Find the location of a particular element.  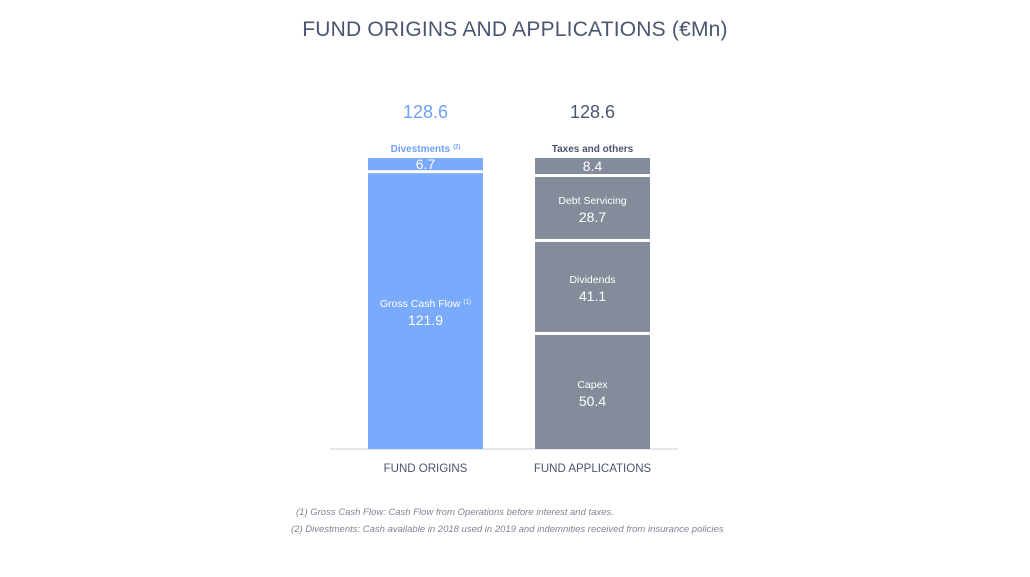

segment-label-debt-servicing: Debt Servicing is located at coordinates (592, 201).